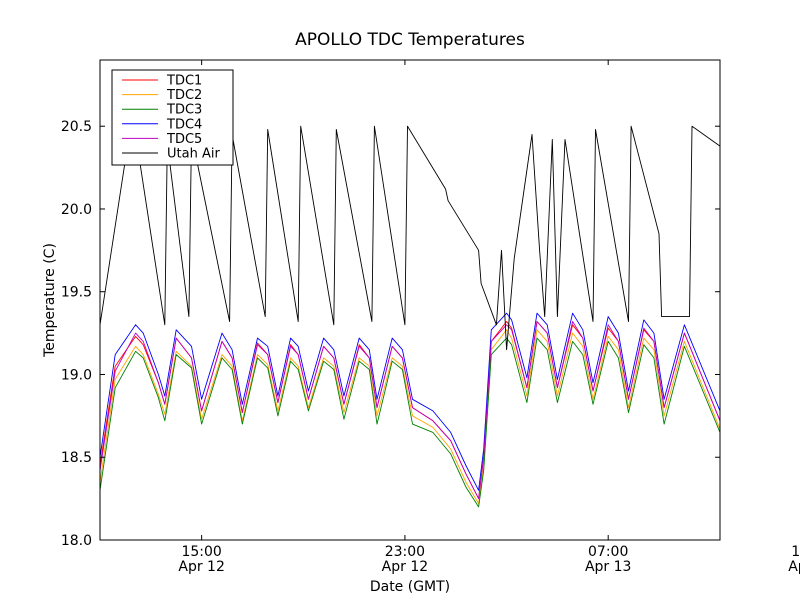 Image resolution: width=800 pixels, height=600 pixels. Describe the element at coordinates (76, 210) in the screenshot. I see `y-tick-label: 20.0` at that location.